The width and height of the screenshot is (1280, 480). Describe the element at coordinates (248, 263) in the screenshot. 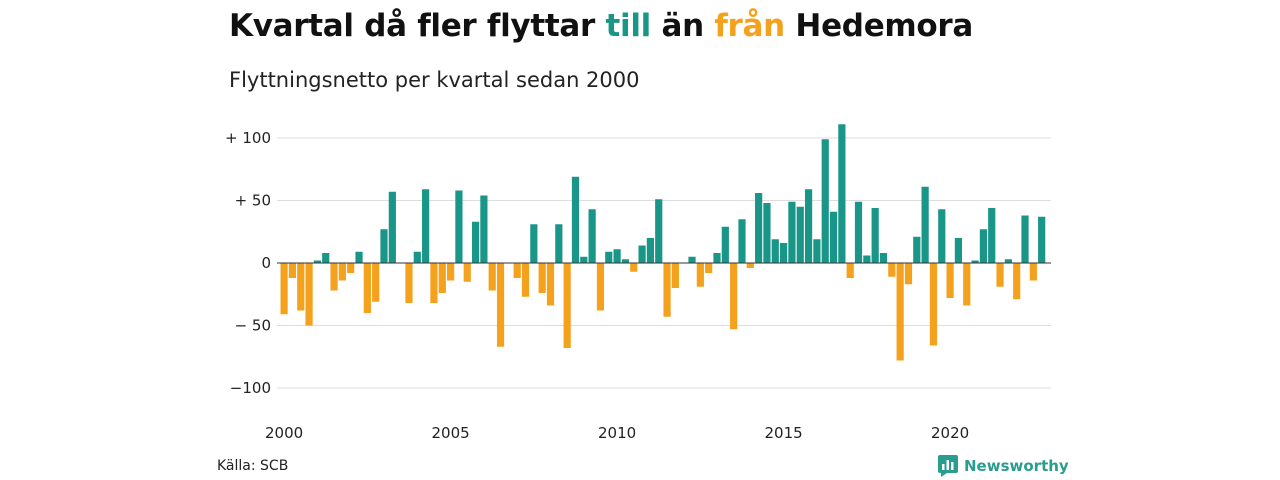

I see `y-axis-labels: + 100 + 50 0 − 50 −100` at that location.